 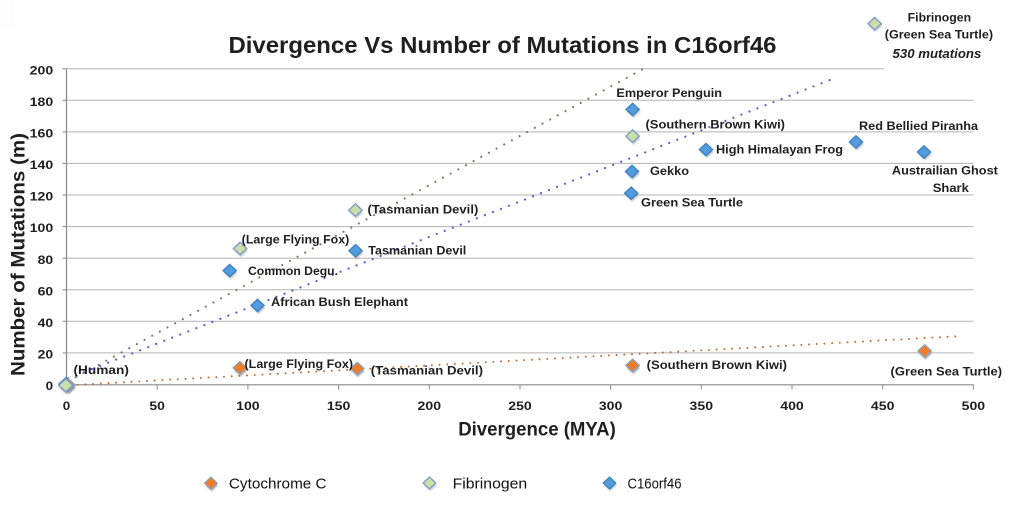 I want to click on svg-text: Common Degu., so click(x=293, y=271).